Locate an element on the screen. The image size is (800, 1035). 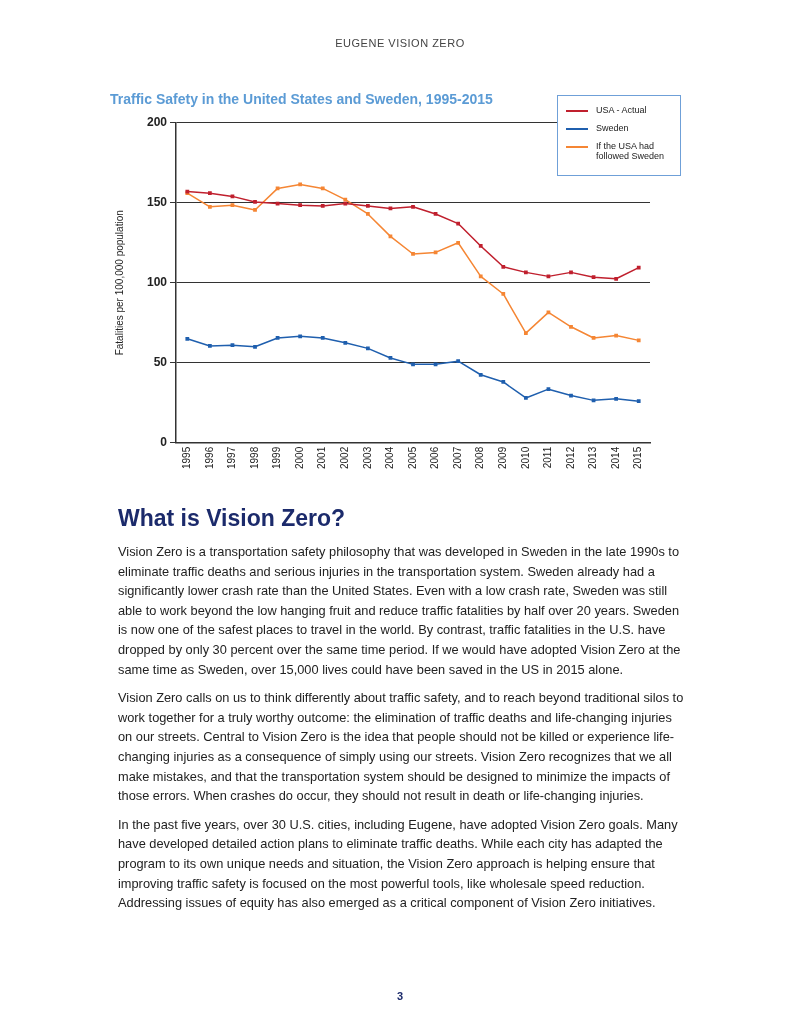
text: What is Vision Zero? is located at coordinates (232, 518).